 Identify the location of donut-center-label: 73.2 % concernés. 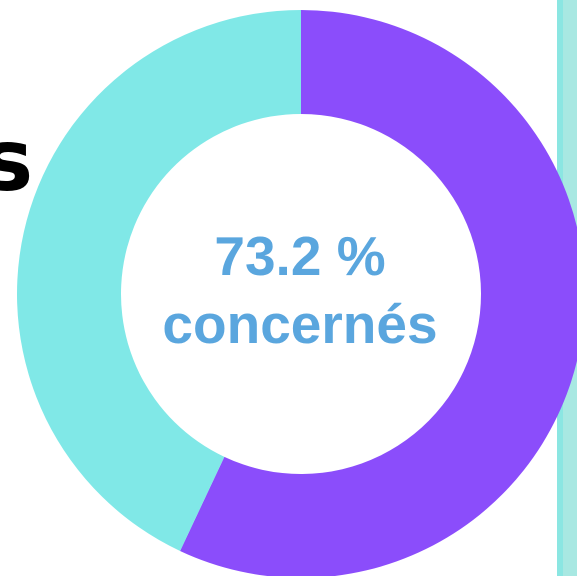
(300, 290).